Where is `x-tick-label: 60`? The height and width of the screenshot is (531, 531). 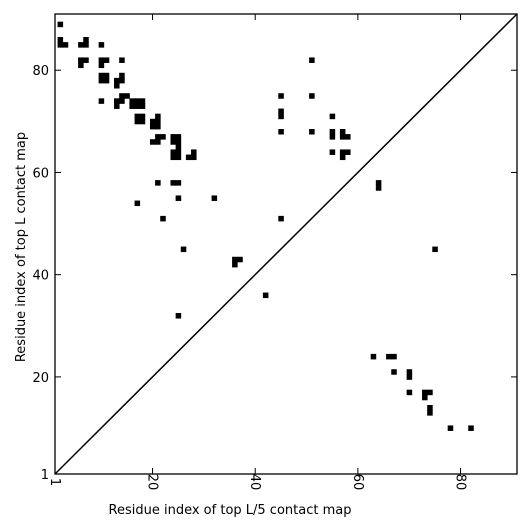
x-tick-label: 60 is located at coordinates (357, 482).